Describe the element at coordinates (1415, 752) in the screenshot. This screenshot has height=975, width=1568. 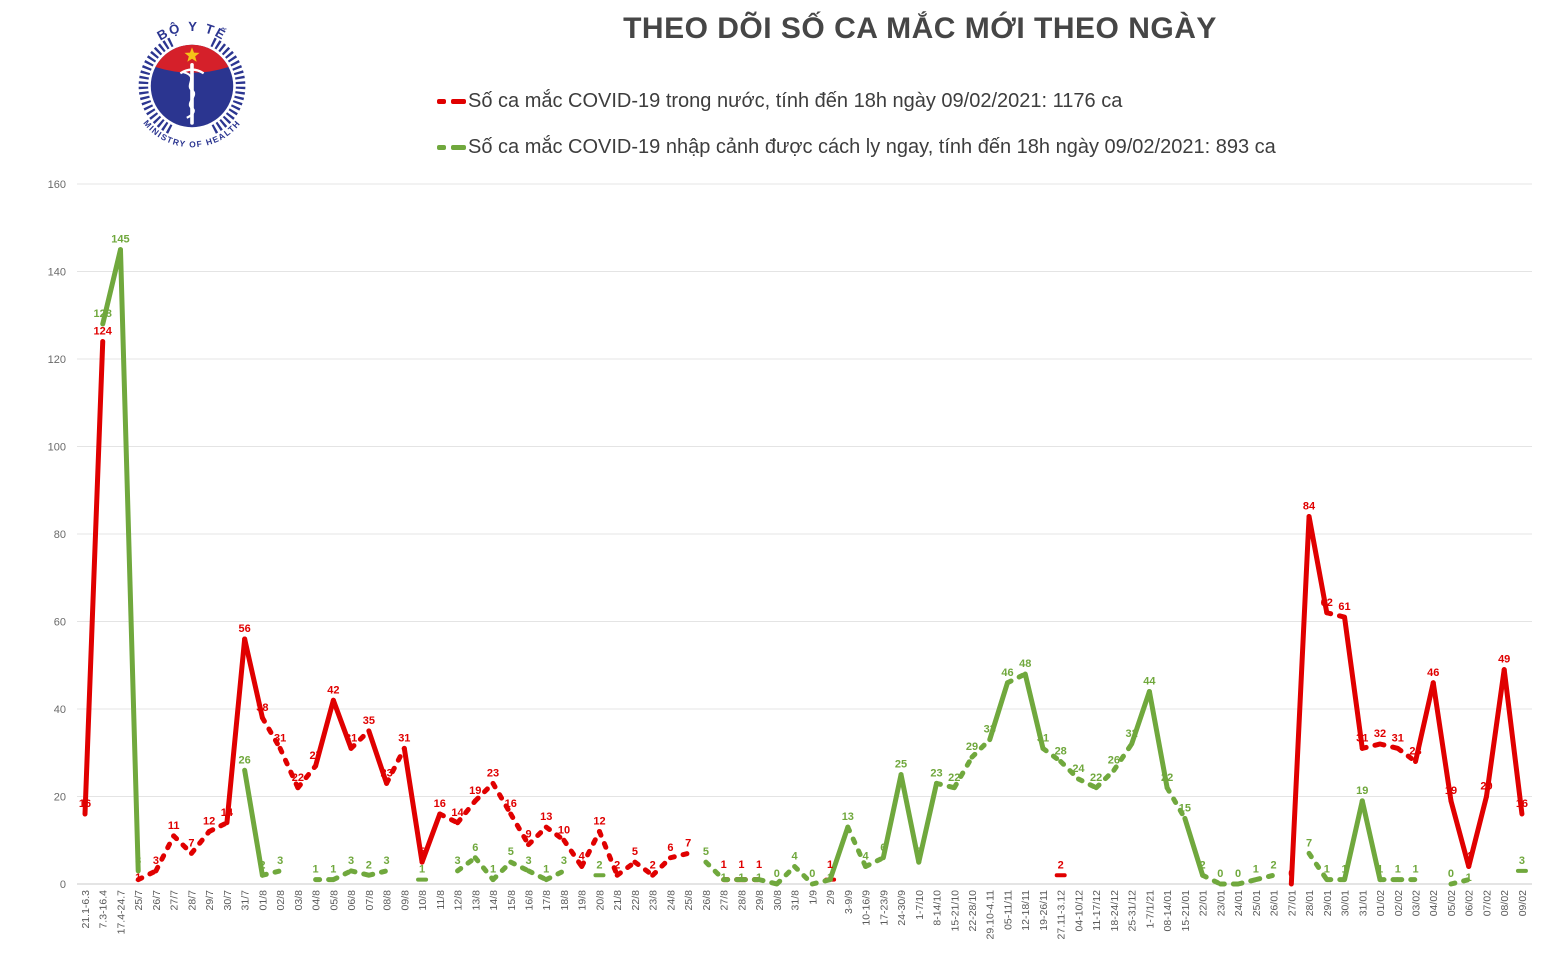
I see `data-label: 28` at that location.